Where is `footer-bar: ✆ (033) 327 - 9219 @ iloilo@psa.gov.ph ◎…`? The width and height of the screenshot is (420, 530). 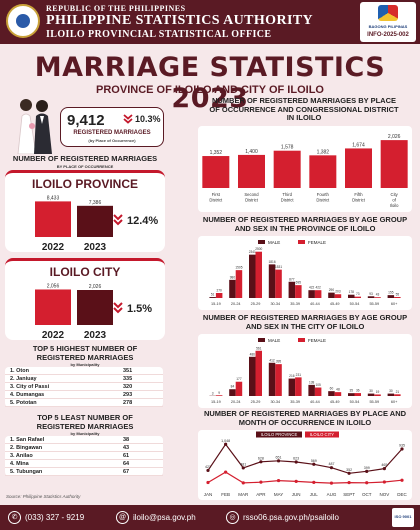
footer-bar: ✆ (033) 327 - 9219 @ iloilo@psa.gov.ph ◎… is located at coordinates (210, 517).